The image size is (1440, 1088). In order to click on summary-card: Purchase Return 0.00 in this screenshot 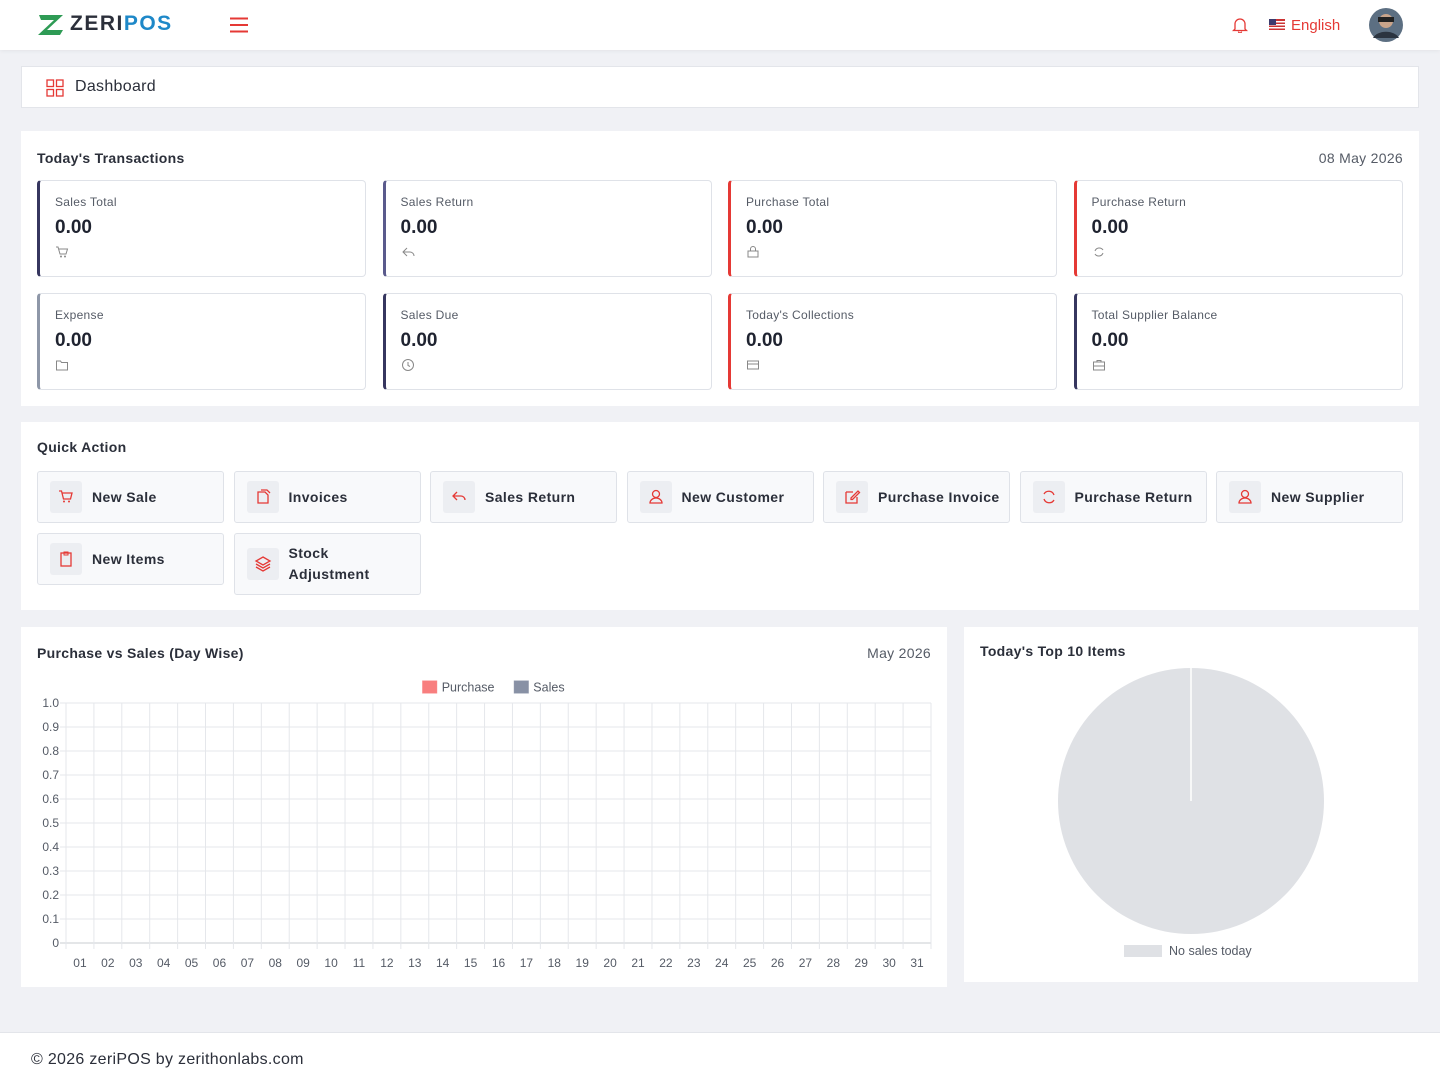, I will do `click(1238, 228)`.